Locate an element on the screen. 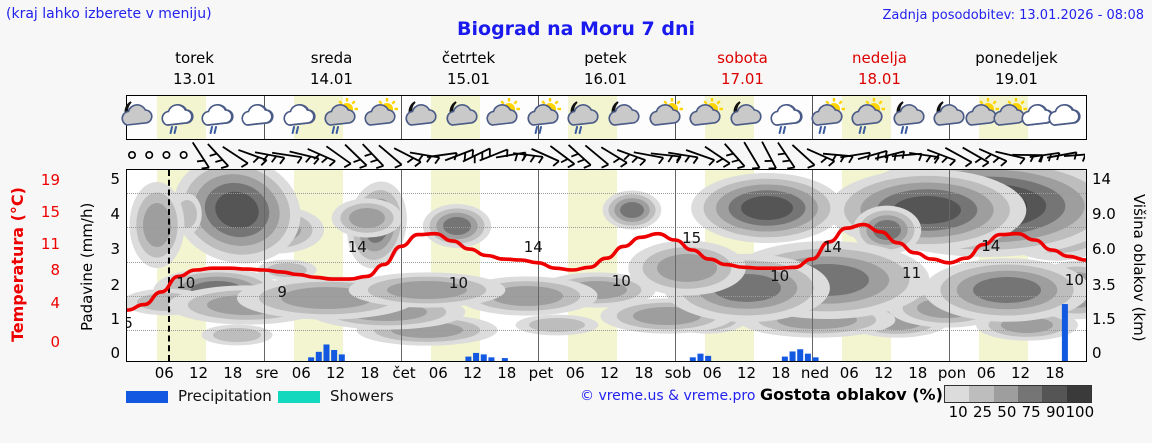 This screenshot has width=1152, height=443. day-name: torek is located at coordinates (194, 58).